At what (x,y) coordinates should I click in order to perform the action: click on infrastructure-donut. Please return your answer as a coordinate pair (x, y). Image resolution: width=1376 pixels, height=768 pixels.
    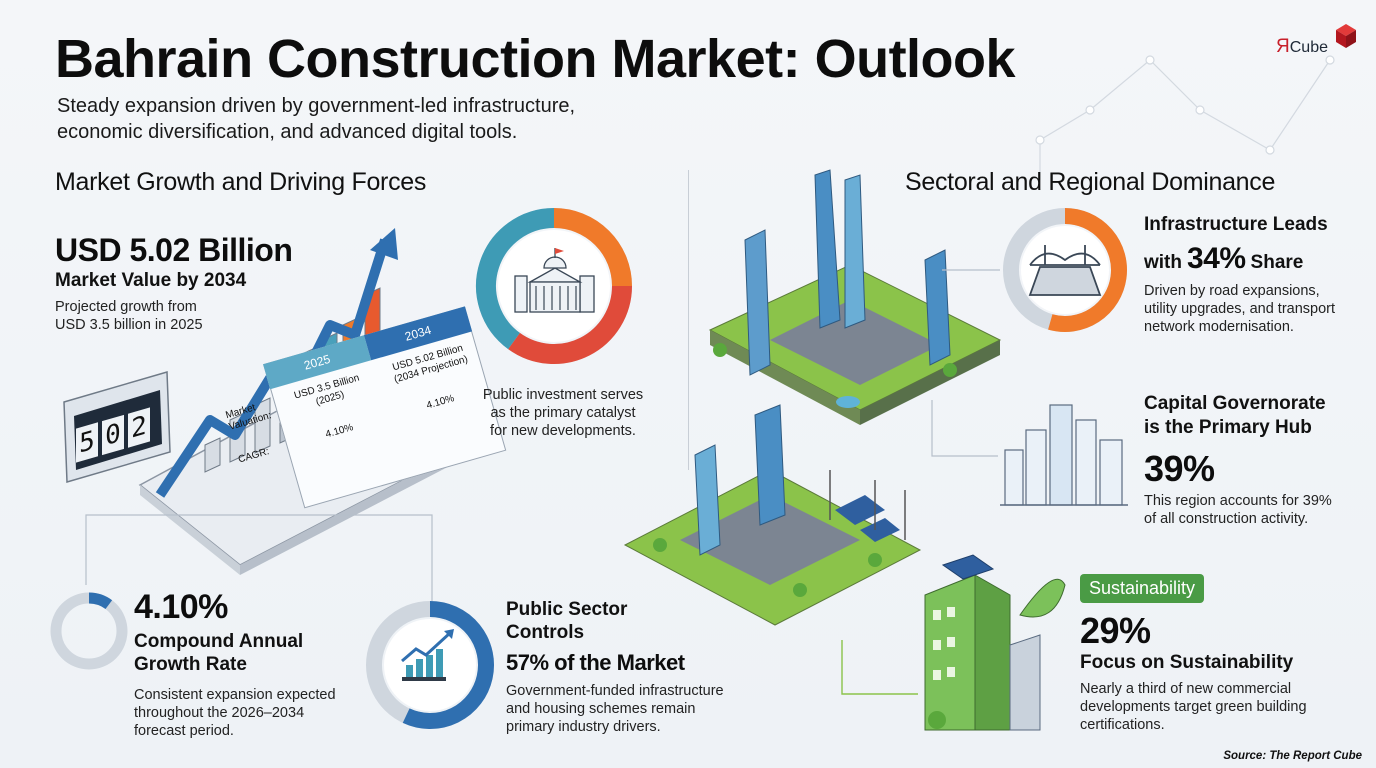
    Looking at the image, I should click on (1065, 270).